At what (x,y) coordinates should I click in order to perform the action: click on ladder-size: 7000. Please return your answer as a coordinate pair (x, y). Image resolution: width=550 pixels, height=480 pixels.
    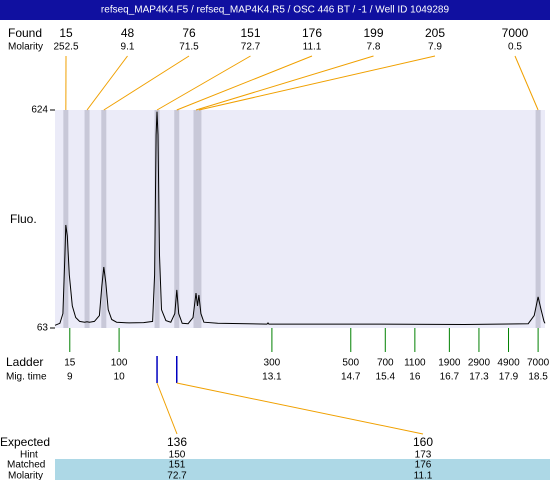
    Looking at the image, I should click on (538, 363).